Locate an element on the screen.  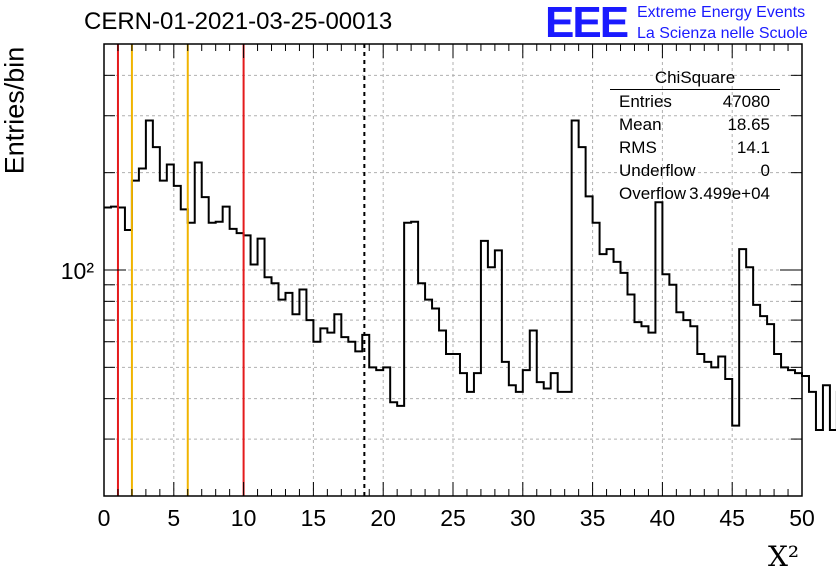
stat-row: Overflow 3.499e+04 is located at coordinates (695, 193).